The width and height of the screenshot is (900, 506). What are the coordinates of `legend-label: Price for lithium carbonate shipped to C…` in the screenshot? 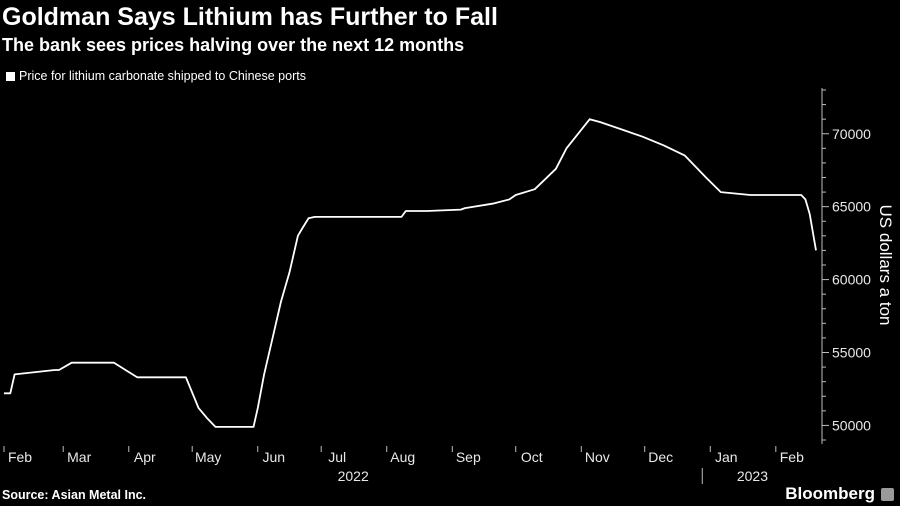 It's located at (162, 76).